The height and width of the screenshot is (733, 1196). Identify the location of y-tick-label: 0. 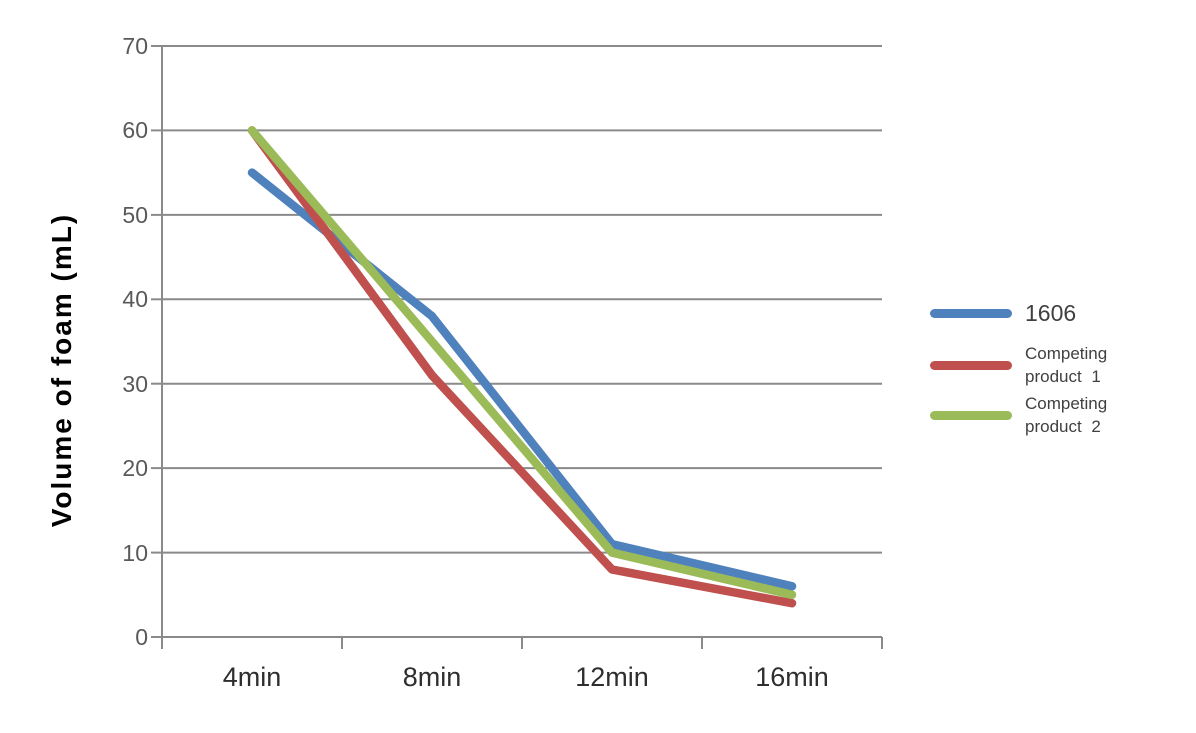
(141, 637).